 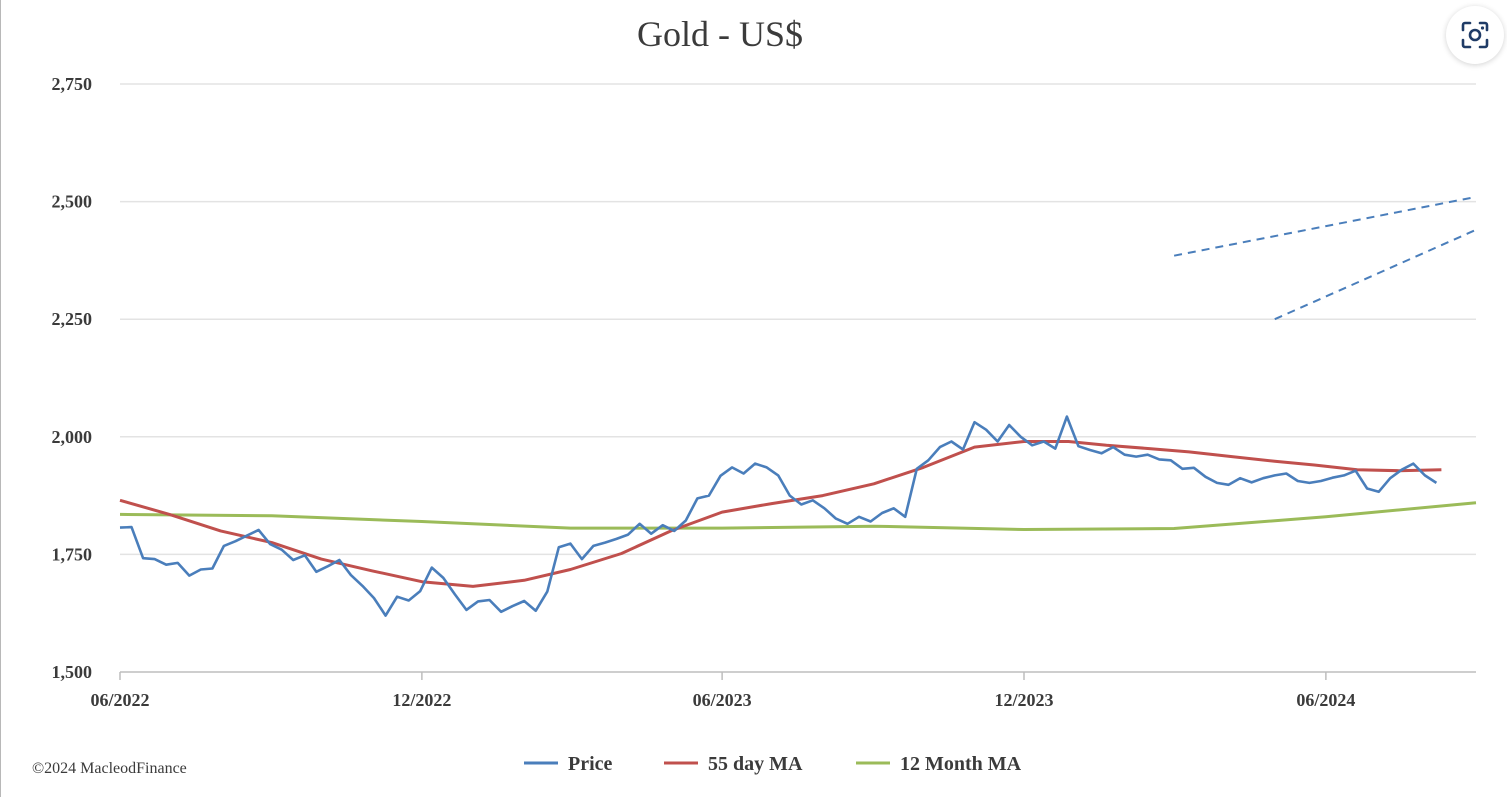 I want to click on x-tick-label: 06/2022, so click(x=119, y=700).